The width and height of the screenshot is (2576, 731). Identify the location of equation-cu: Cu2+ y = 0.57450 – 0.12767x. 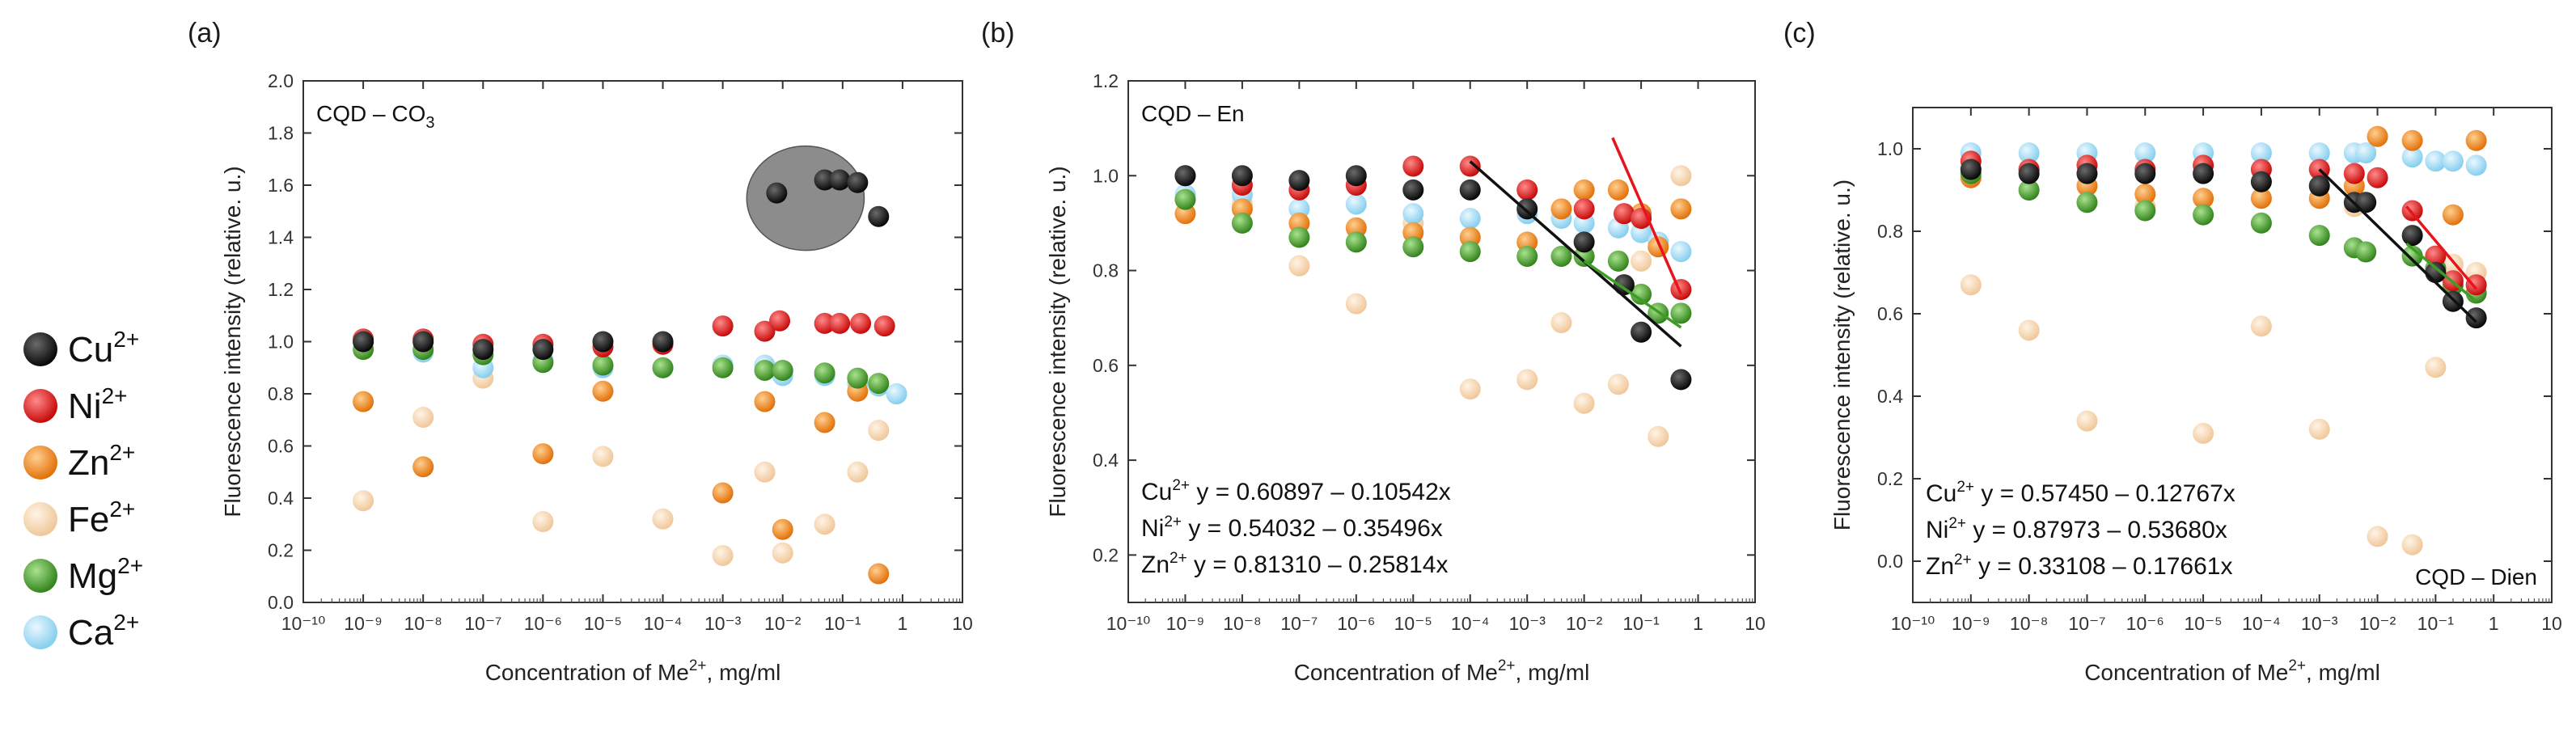
(2080, 493).